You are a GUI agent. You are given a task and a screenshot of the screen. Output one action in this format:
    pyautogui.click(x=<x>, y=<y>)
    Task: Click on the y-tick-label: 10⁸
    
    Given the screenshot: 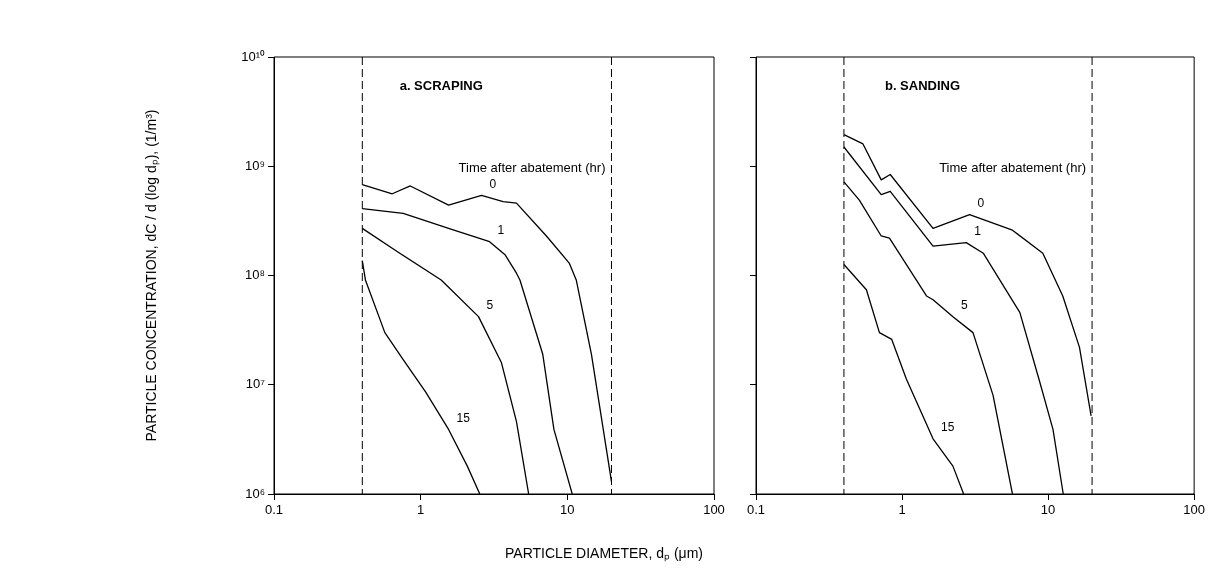 What is the action you would take?
    pyautogui.click(x=255, y=275)
    